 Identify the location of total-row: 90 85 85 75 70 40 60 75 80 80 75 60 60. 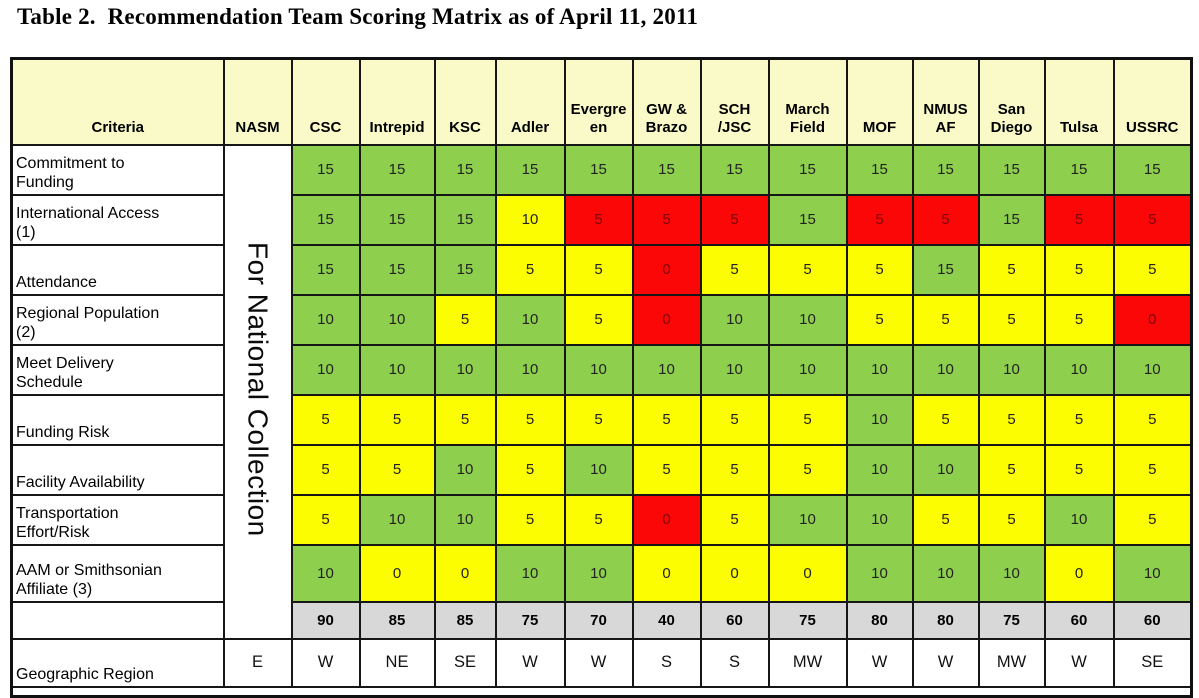
(601, 620).